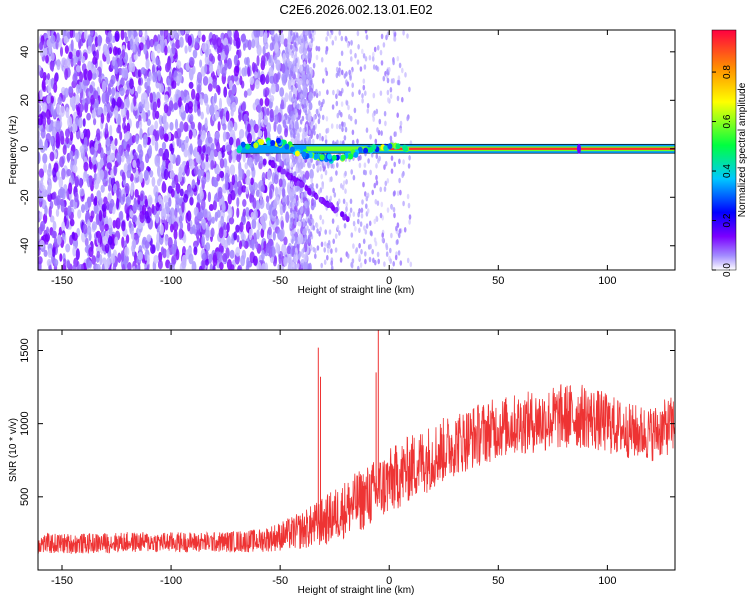 This screenshot has width=750, height=600. What do you see at coordinates (25, 197) in the screenshot?
I see `y-tick-label: -20` at bounding box center [25, 197].